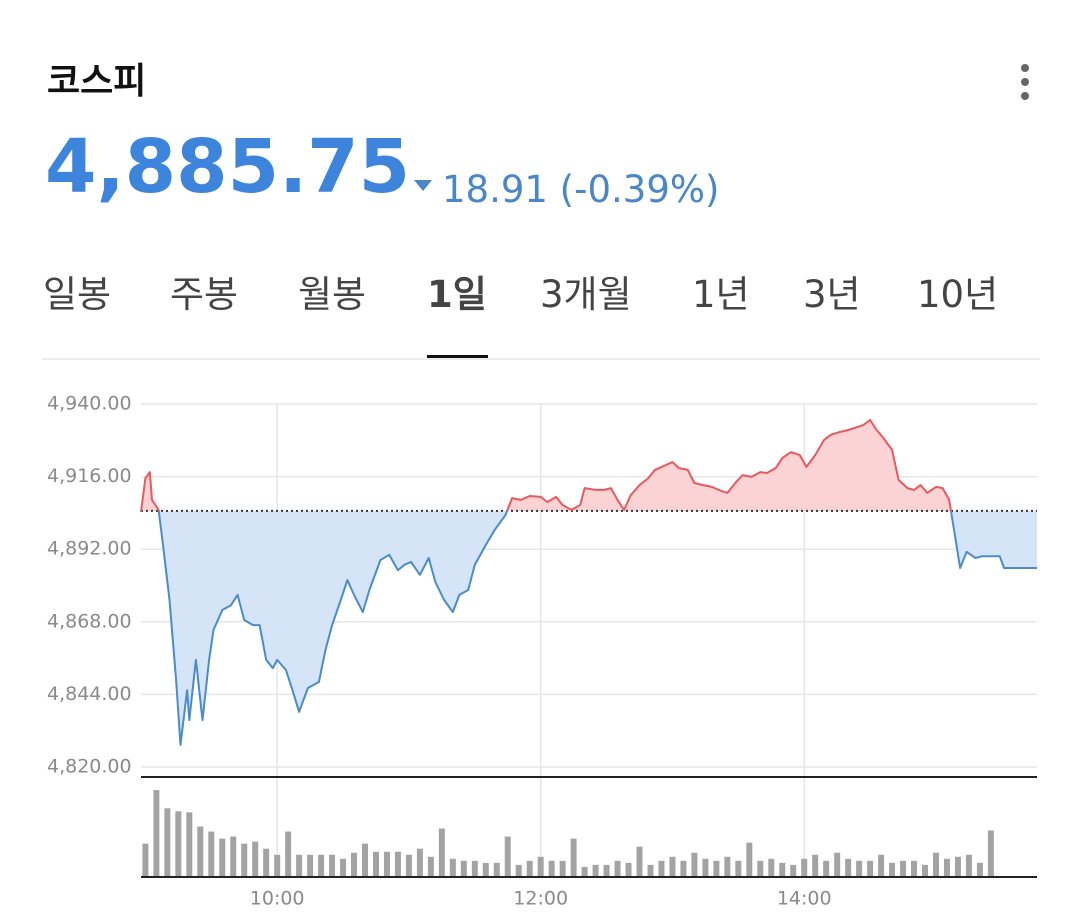 Image resolution: width=1079 pixels, height=923 pixels. I want to click on y-tick-label: 4,916.00, so click(89, 476).